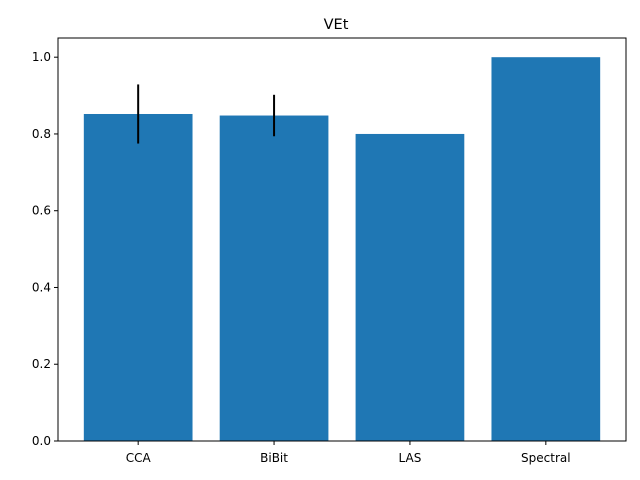 The height and width of the screenshot is (480, 640). What do you see at coordinates (206, 114) in the screenshot?
I see `error-bars-group` at bounding box center [206, 114].